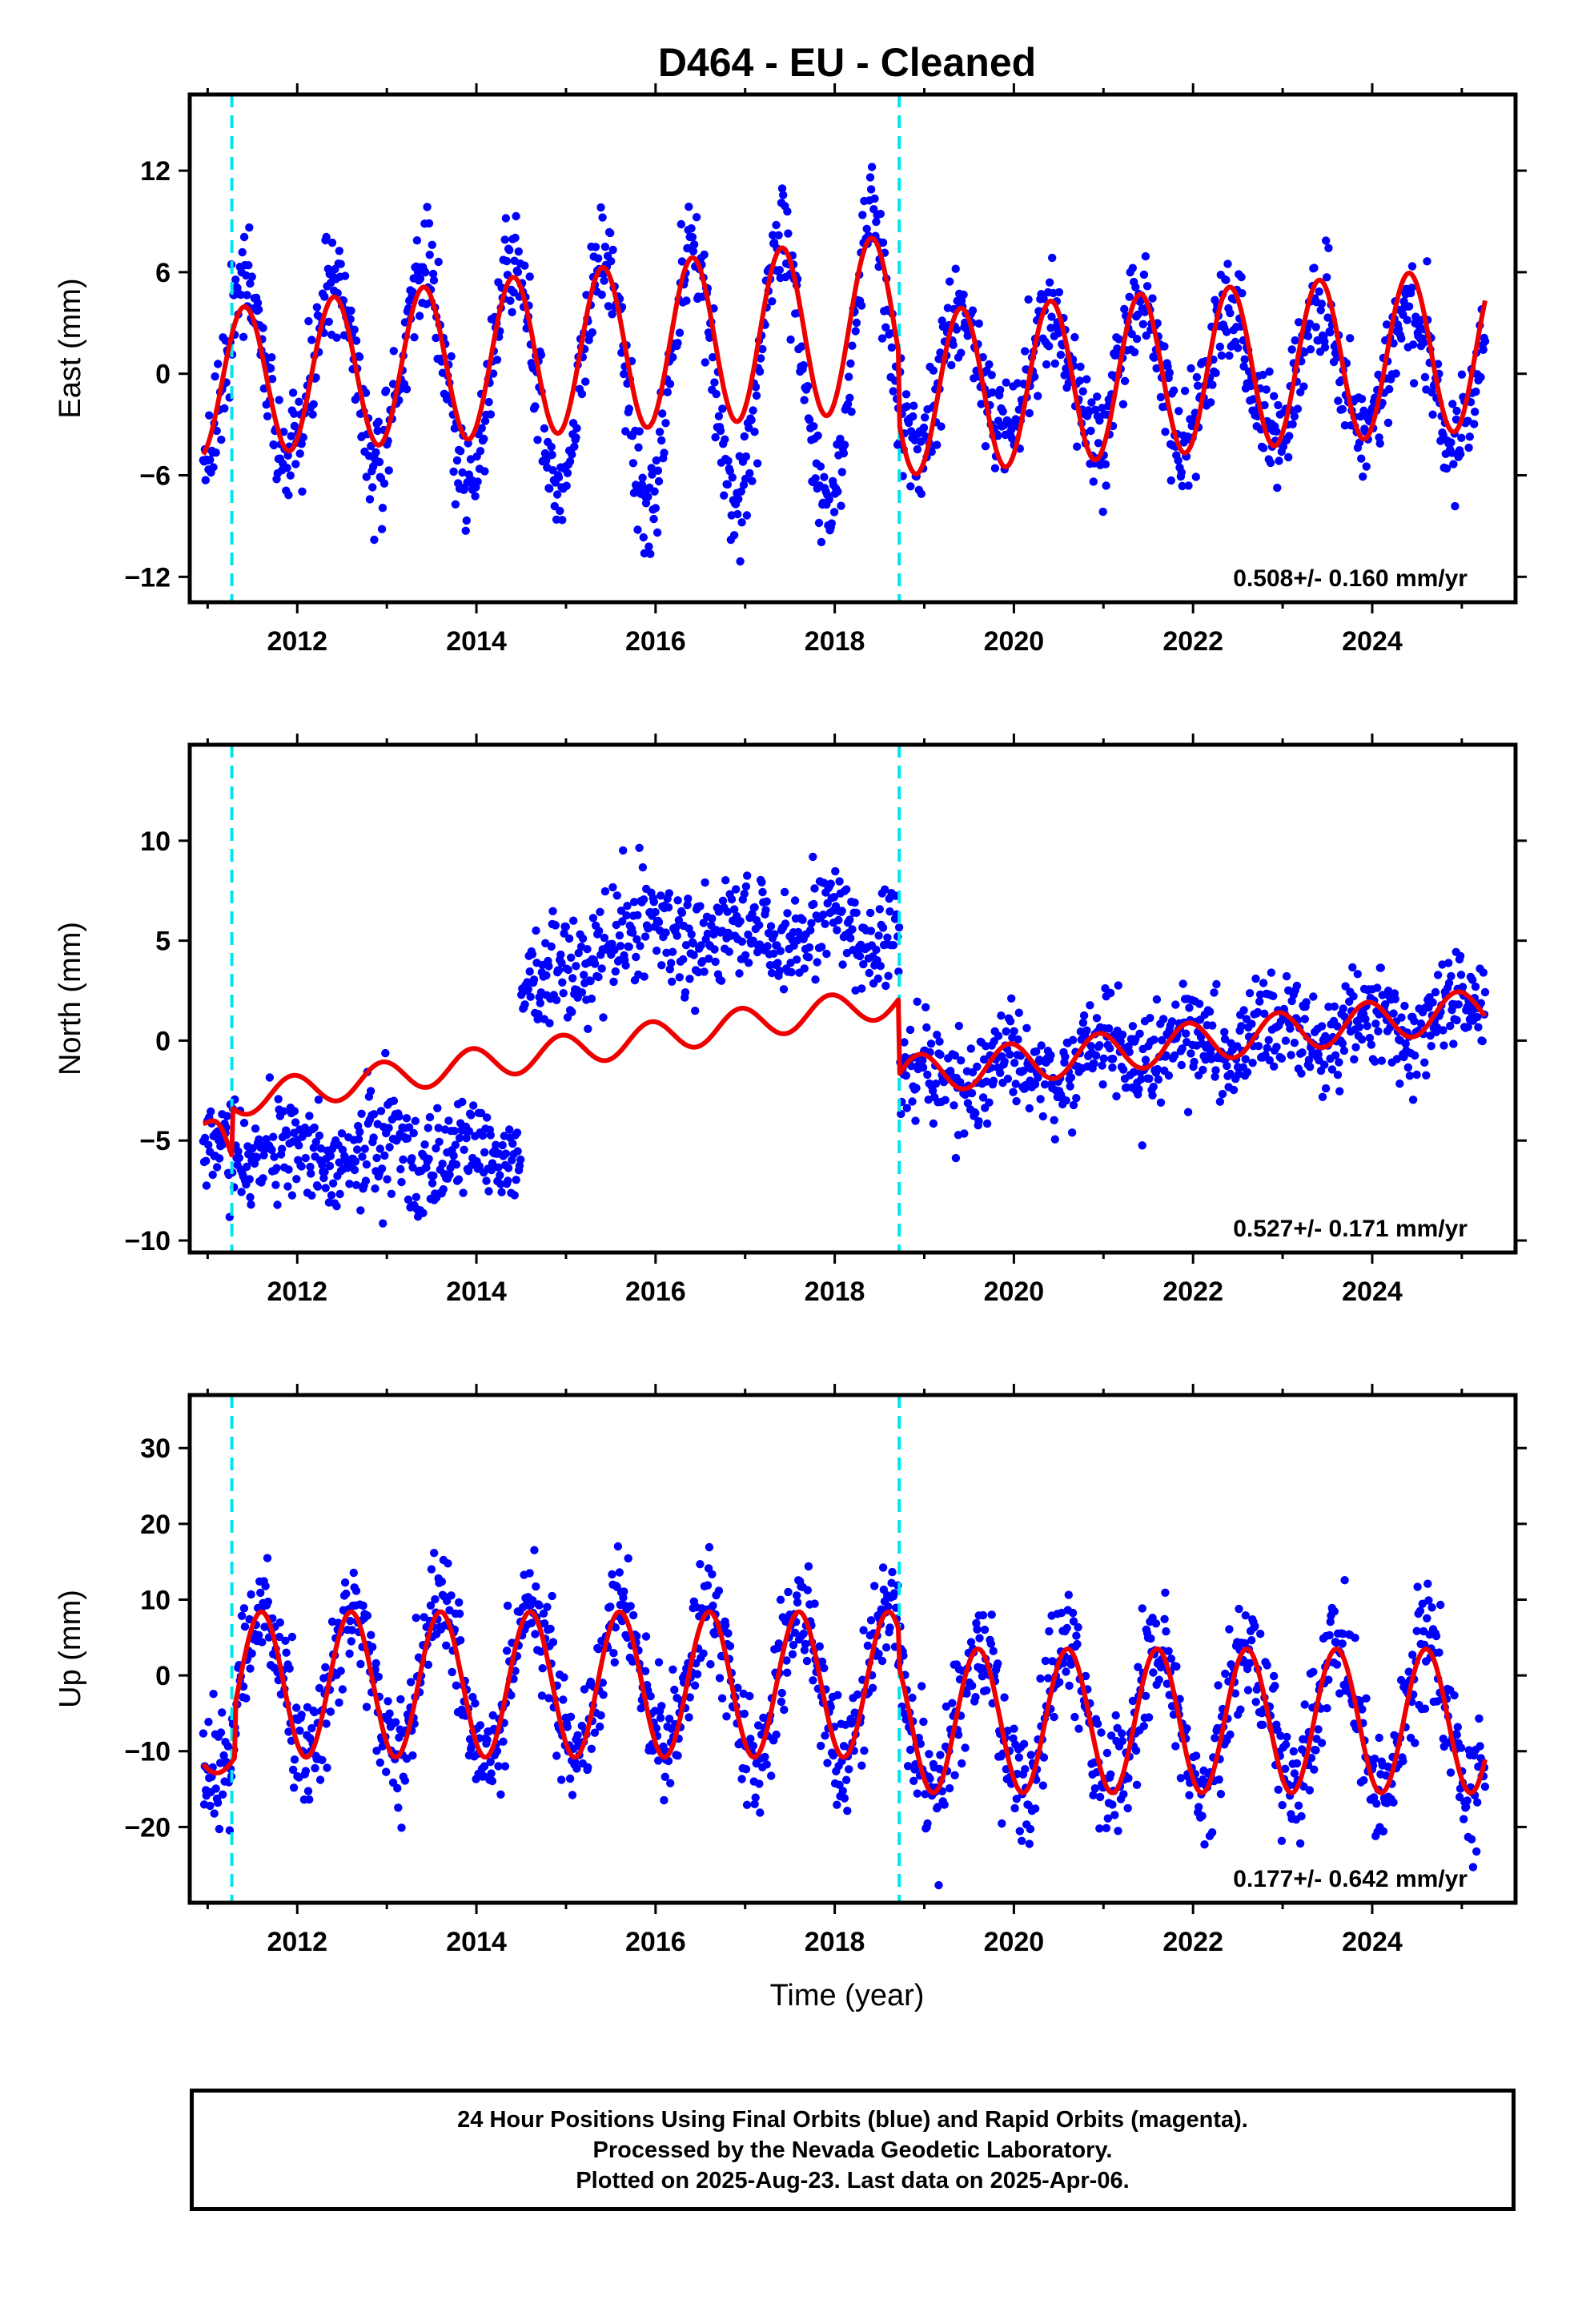  Describe the element at coordinates (1192, 641) in the screenshot. I see `x-tick-label: 2022` at that location.